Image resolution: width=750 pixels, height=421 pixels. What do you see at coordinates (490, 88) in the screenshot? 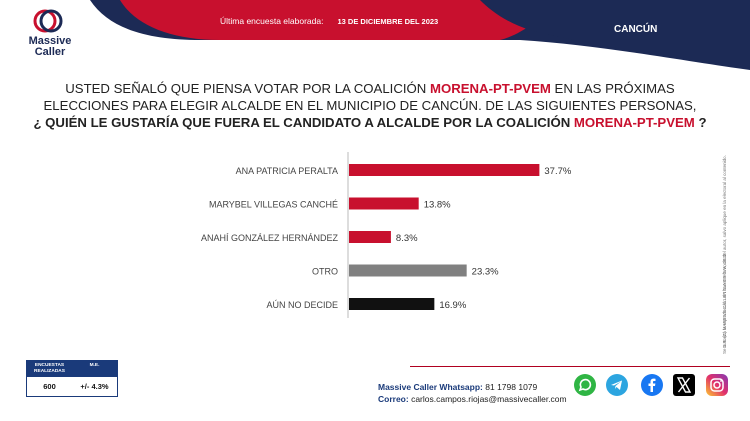
I see `coalition-name: MORENA-PT-PVEM` at bounding box center [490, 88].